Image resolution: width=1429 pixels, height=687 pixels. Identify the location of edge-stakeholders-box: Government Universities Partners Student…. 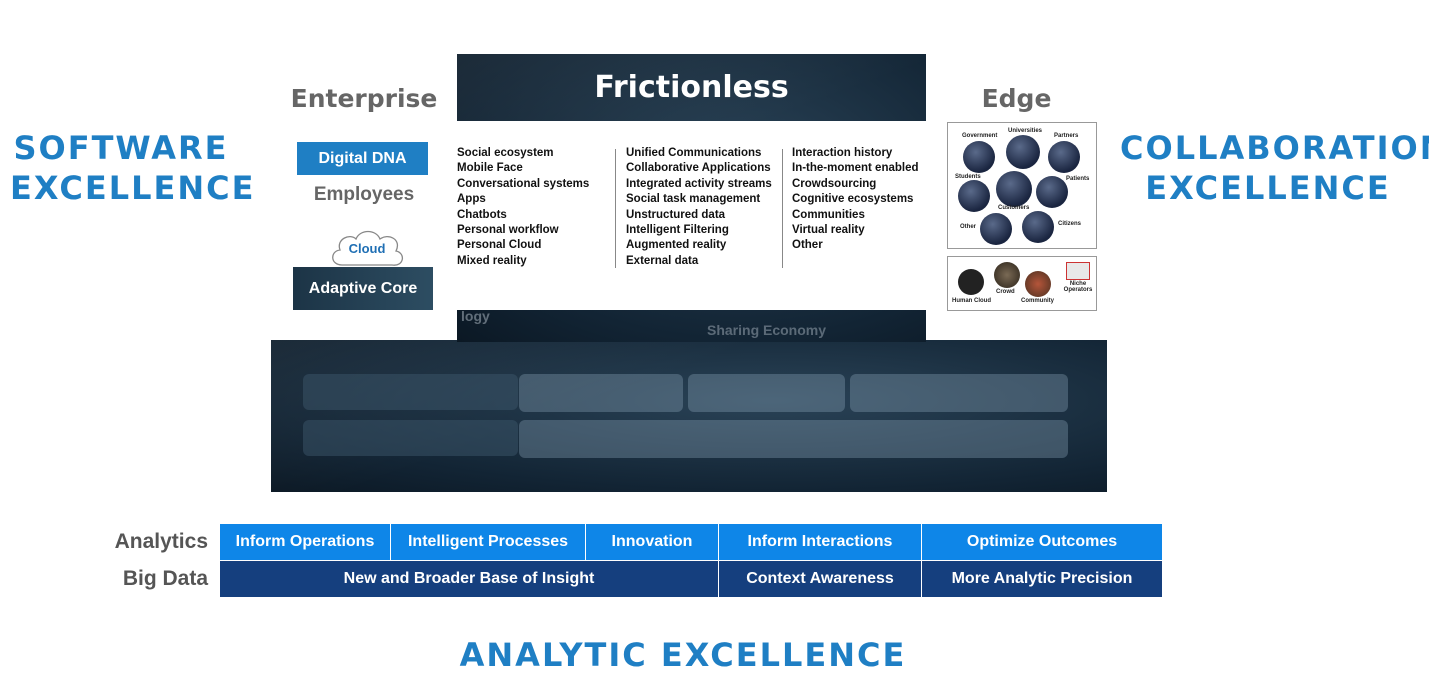
(1022, 185).